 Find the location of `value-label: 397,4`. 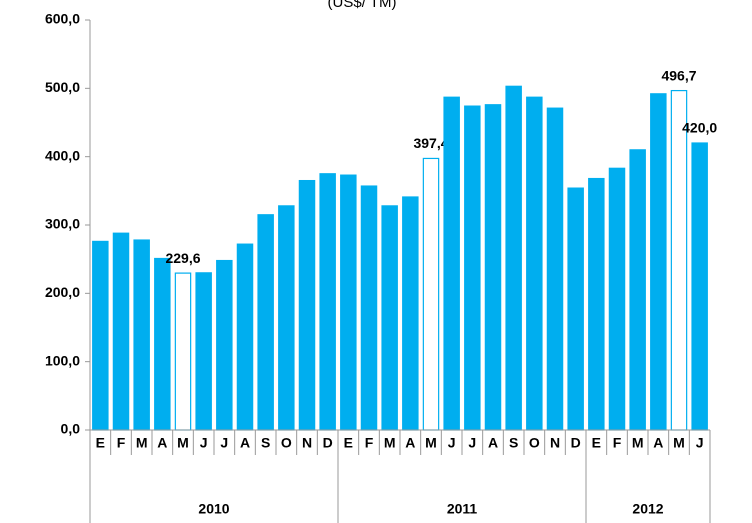

value-label: 397,4 is located at coordinates (430, 143).